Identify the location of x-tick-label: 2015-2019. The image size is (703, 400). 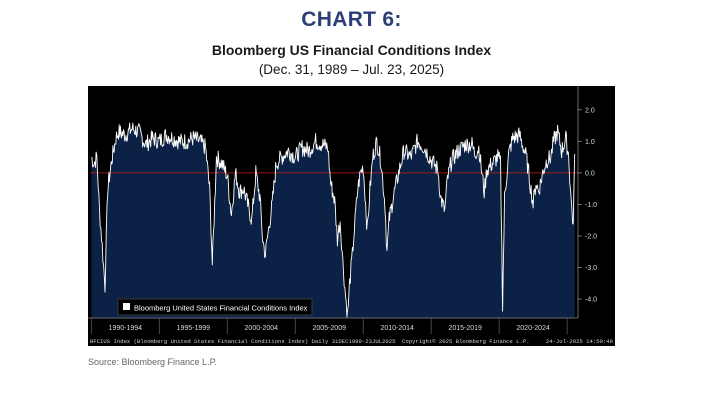
(465, 328).